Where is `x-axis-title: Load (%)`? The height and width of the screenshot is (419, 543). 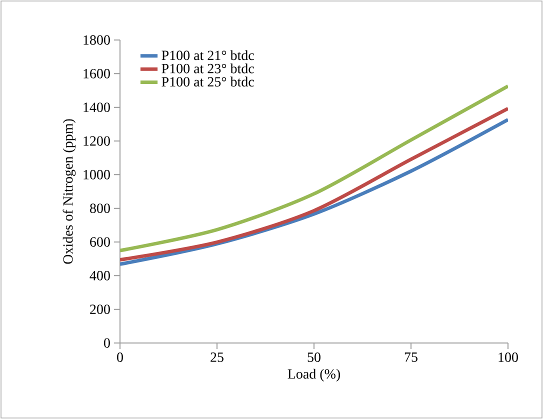
x-axis-title: Load (%) is located at coordinates (314, 375).